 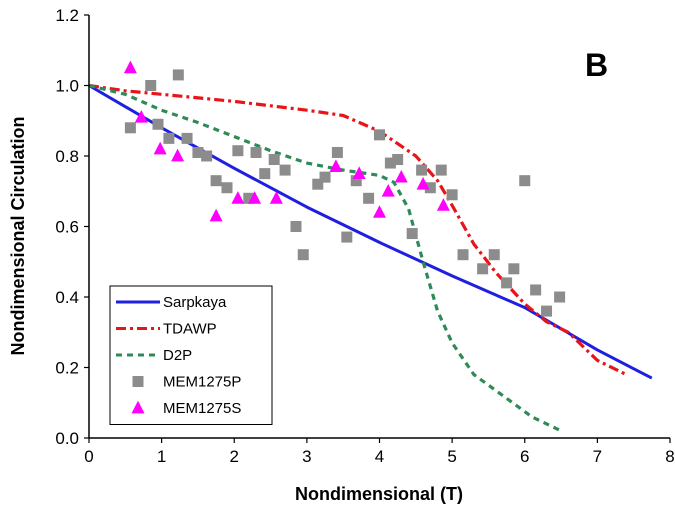 I want to click on legend-item-sarpkaya: Sarpkaya, so click(x=171, y=302).